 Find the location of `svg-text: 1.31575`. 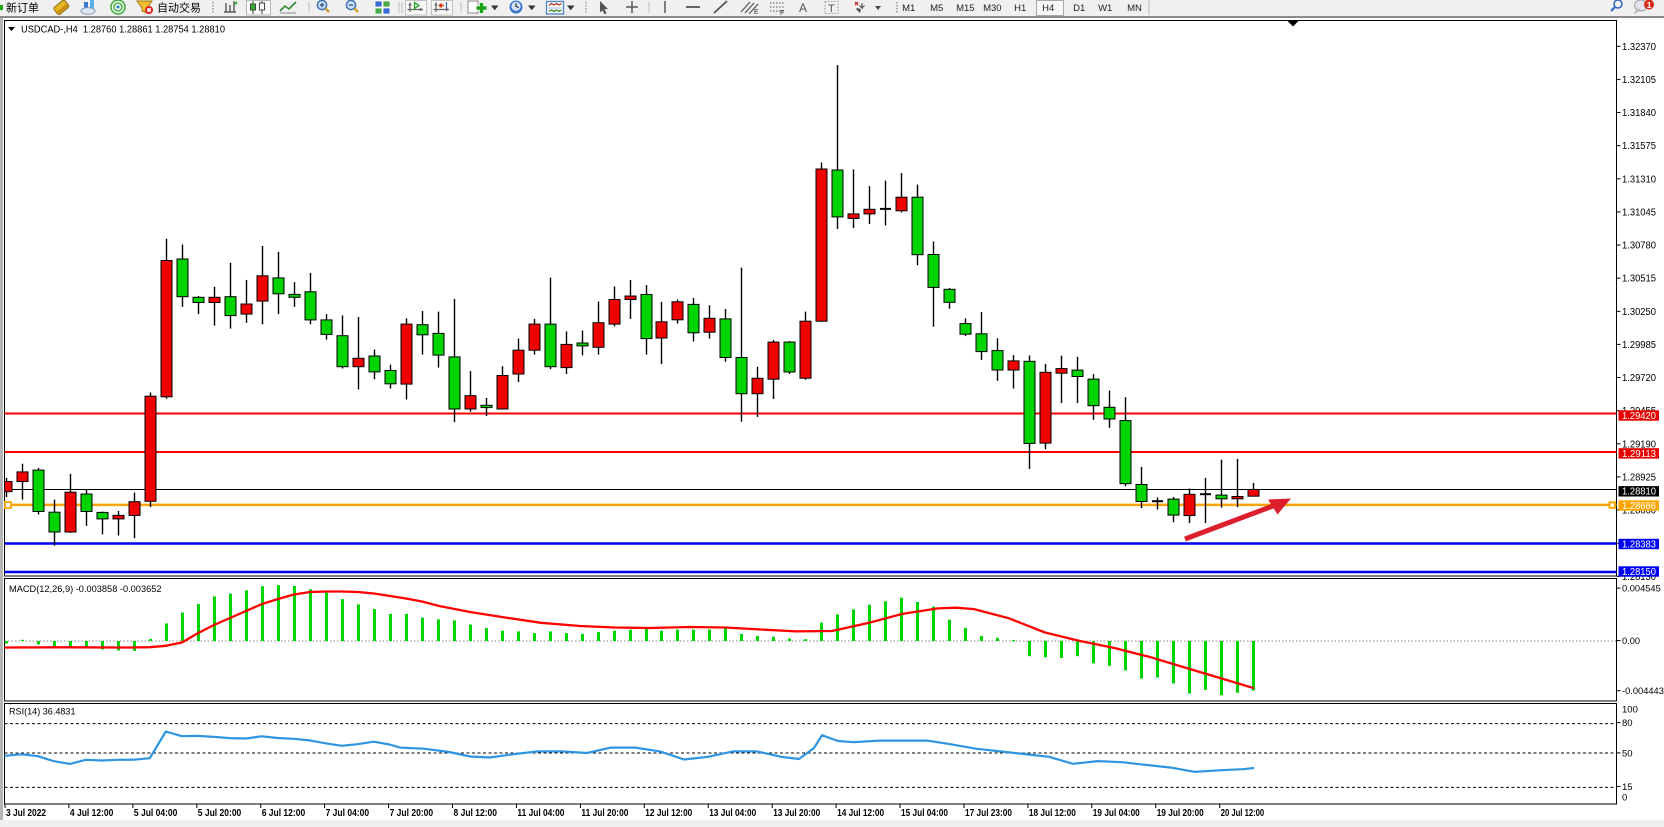

svg-text: 1.31575 is located at coordinates (1639, 146).